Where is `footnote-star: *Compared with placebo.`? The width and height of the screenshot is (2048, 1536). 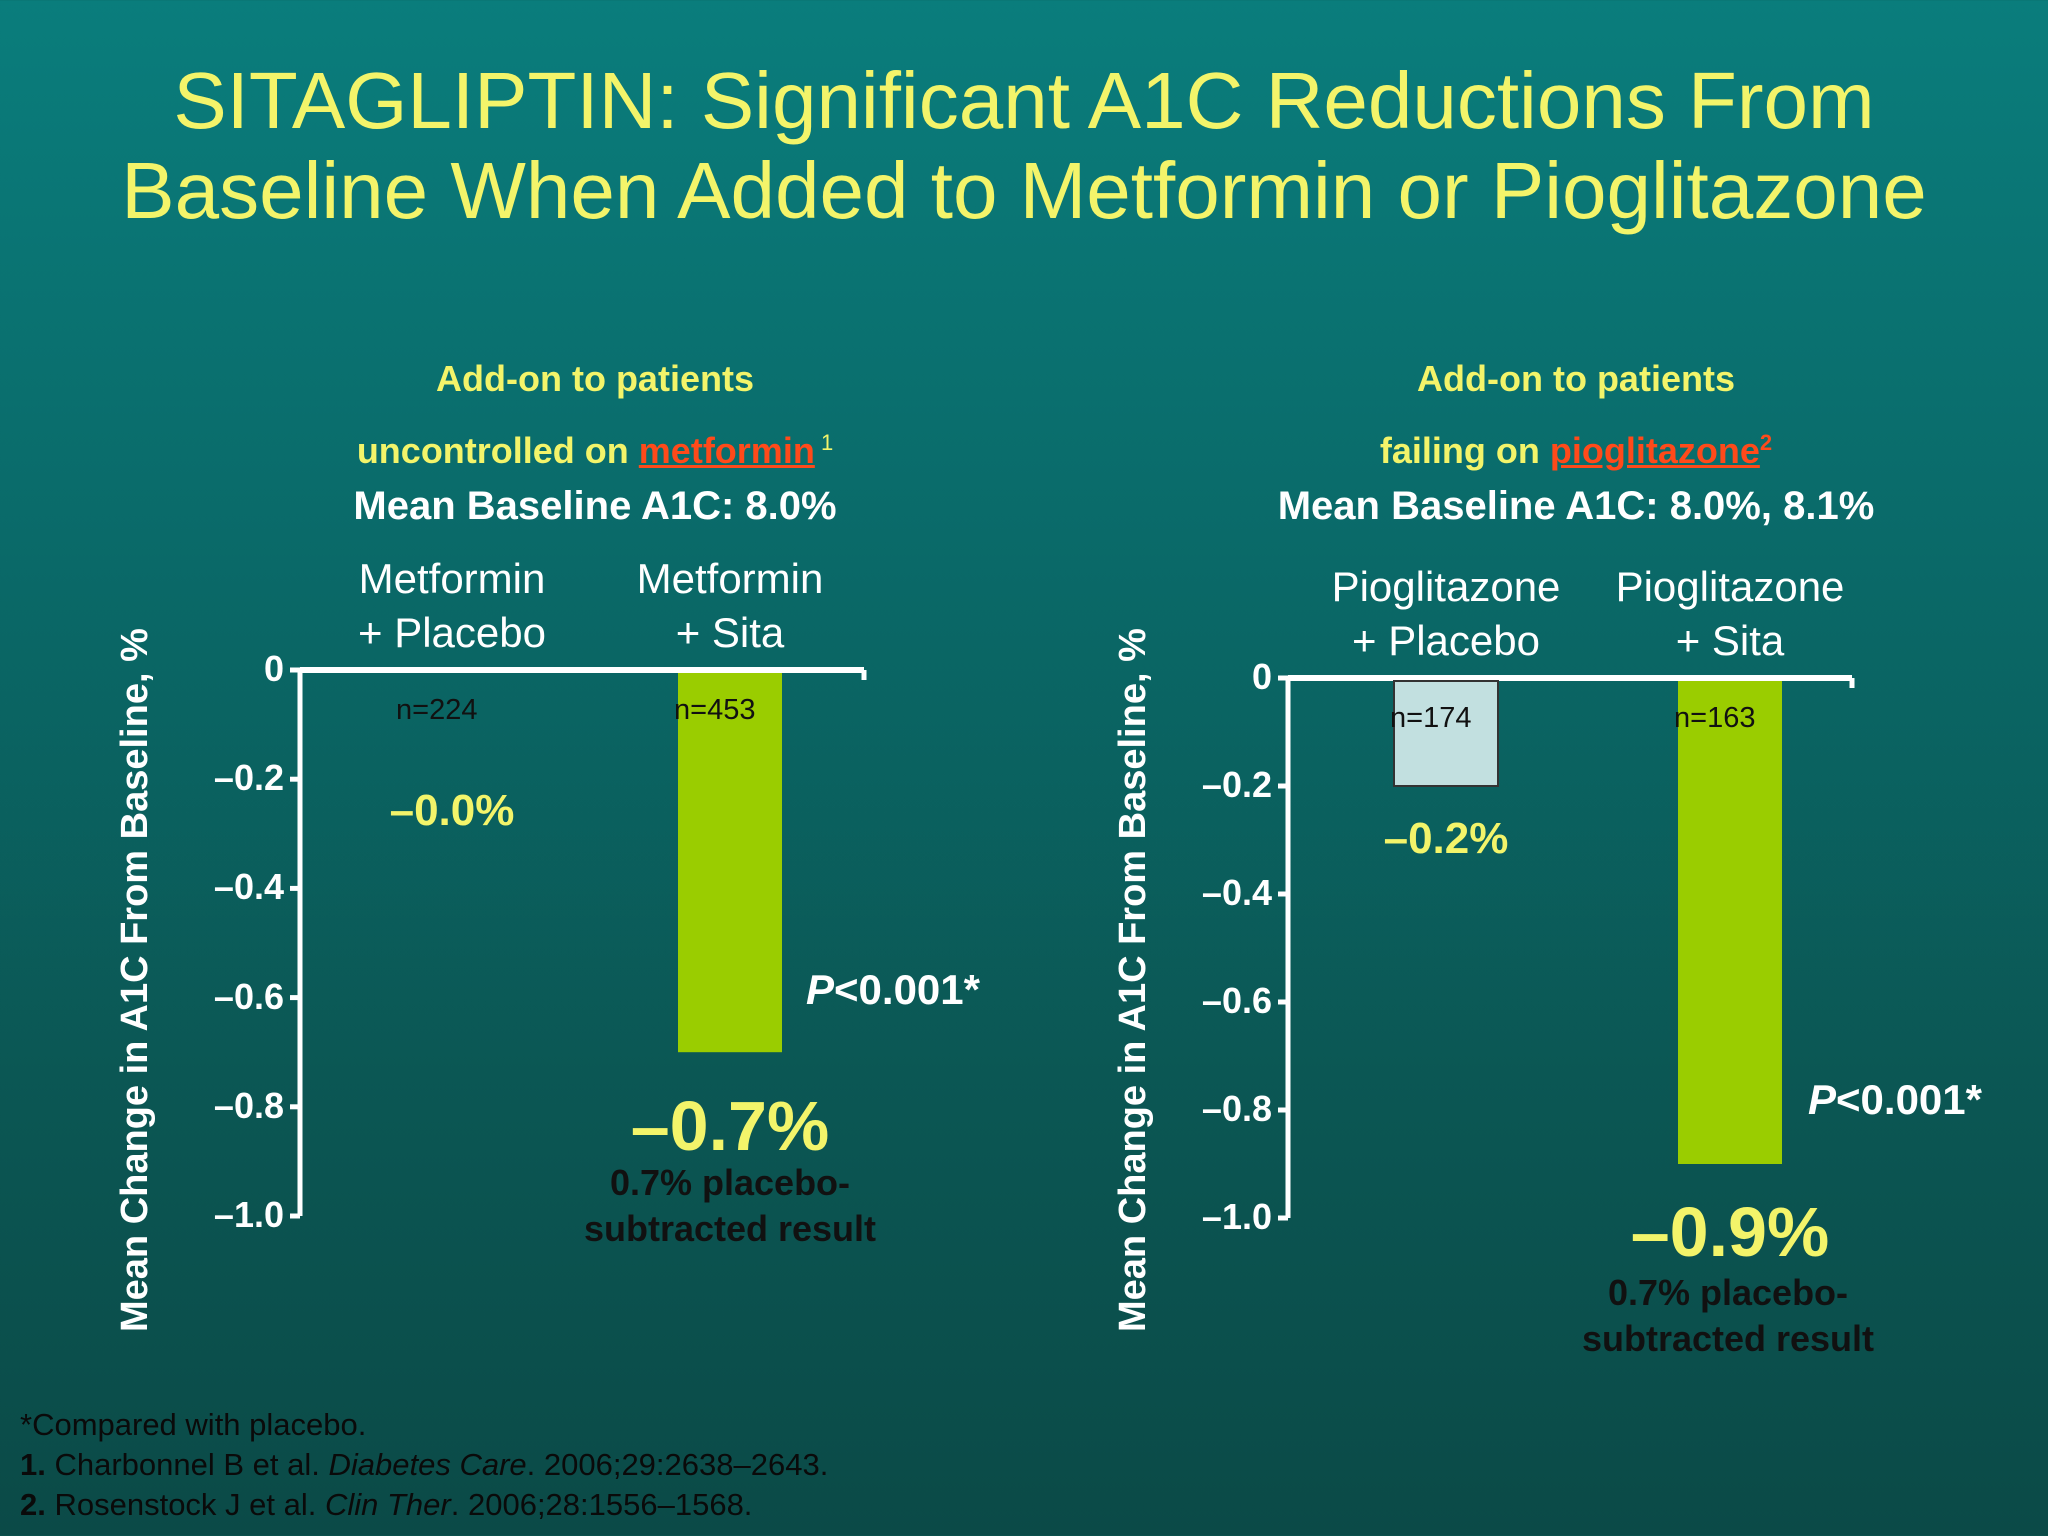 footnote-star: *Compared with placebo. is located at coordinates (193, 1424).